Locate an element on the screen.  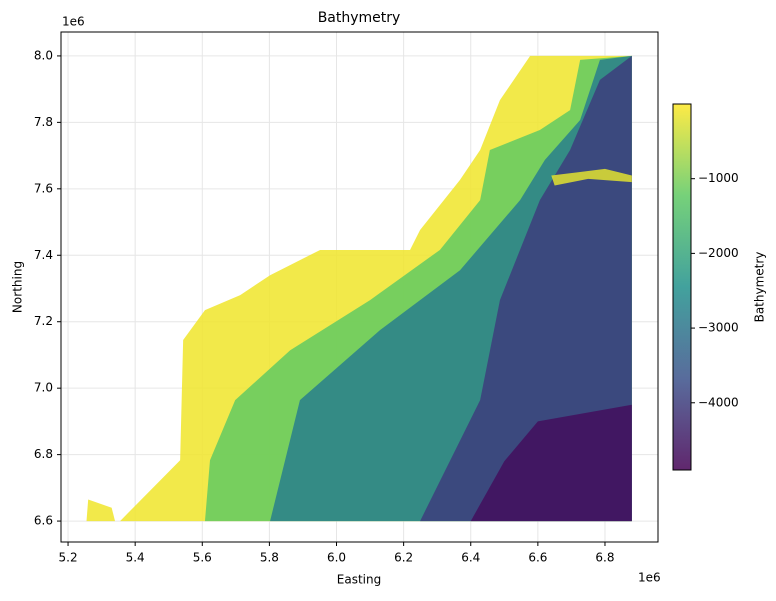
x-offset-label: 1e6 is located at coordinates (649, 578).